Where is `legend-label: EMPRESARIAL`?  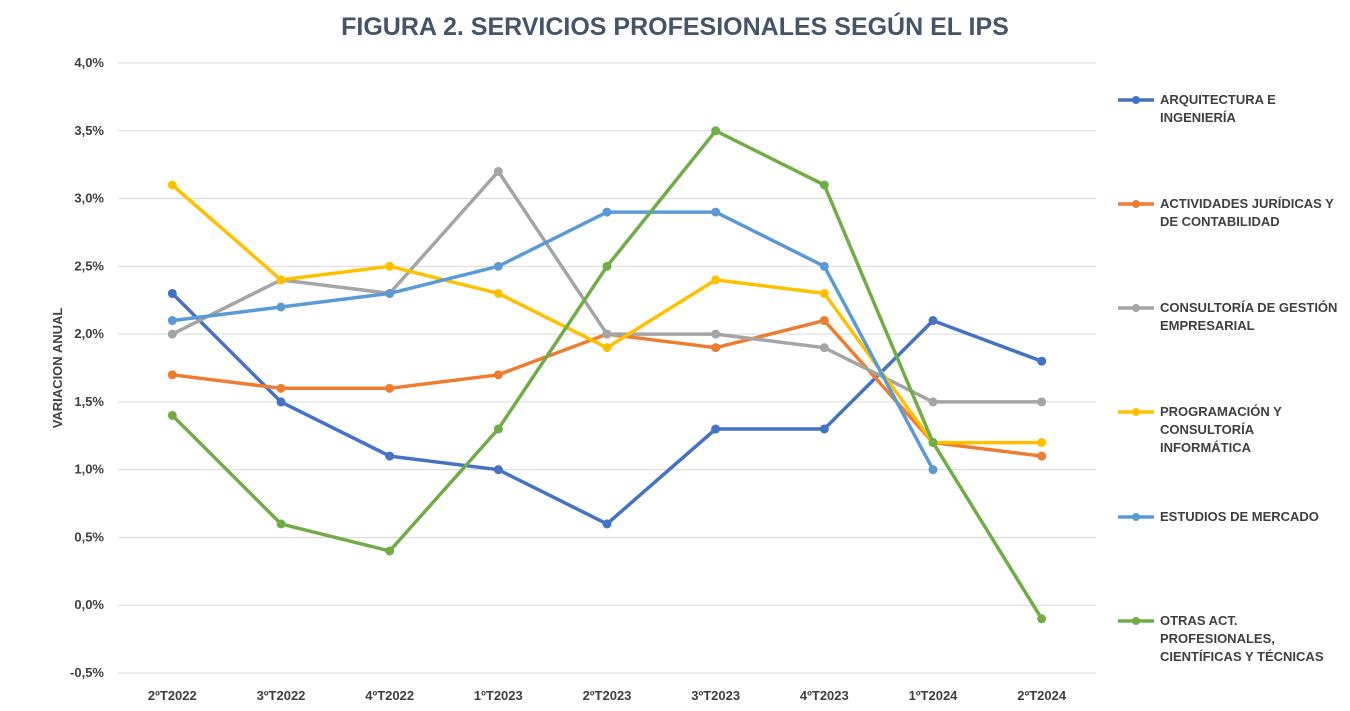
legend-label: EMPRESARIAL is located at coordinates (1207, 325).